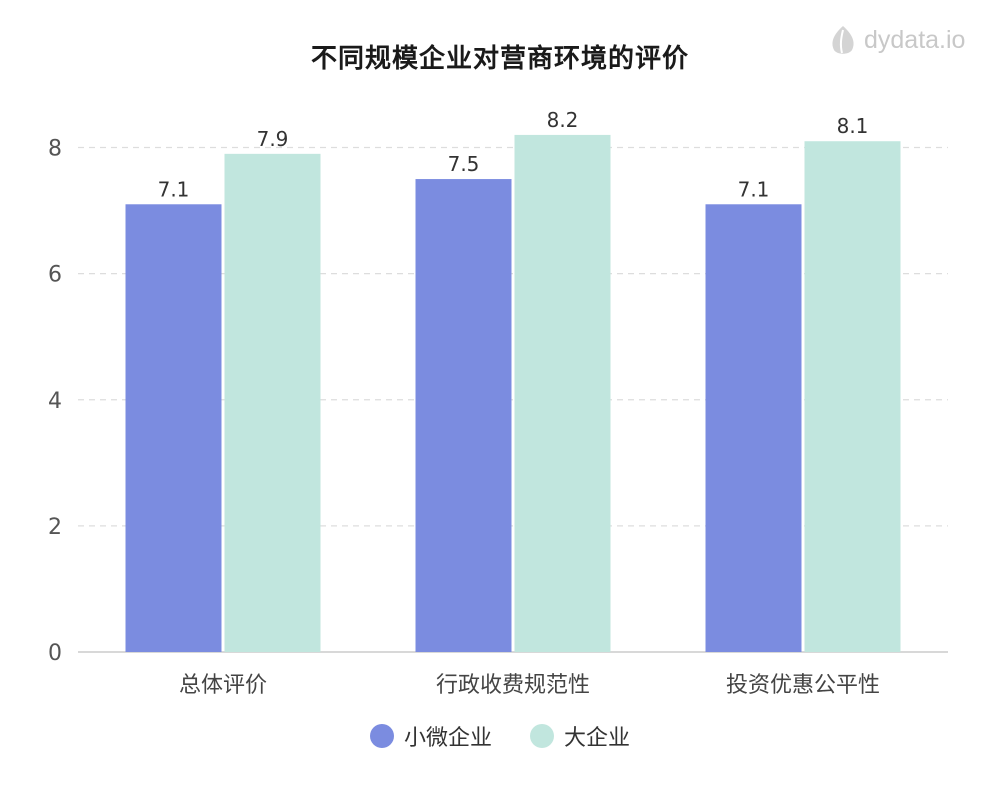  Describe the element at coordinates (55, 527) in the screenshot. I see `y-tick-label: 2` at that location.